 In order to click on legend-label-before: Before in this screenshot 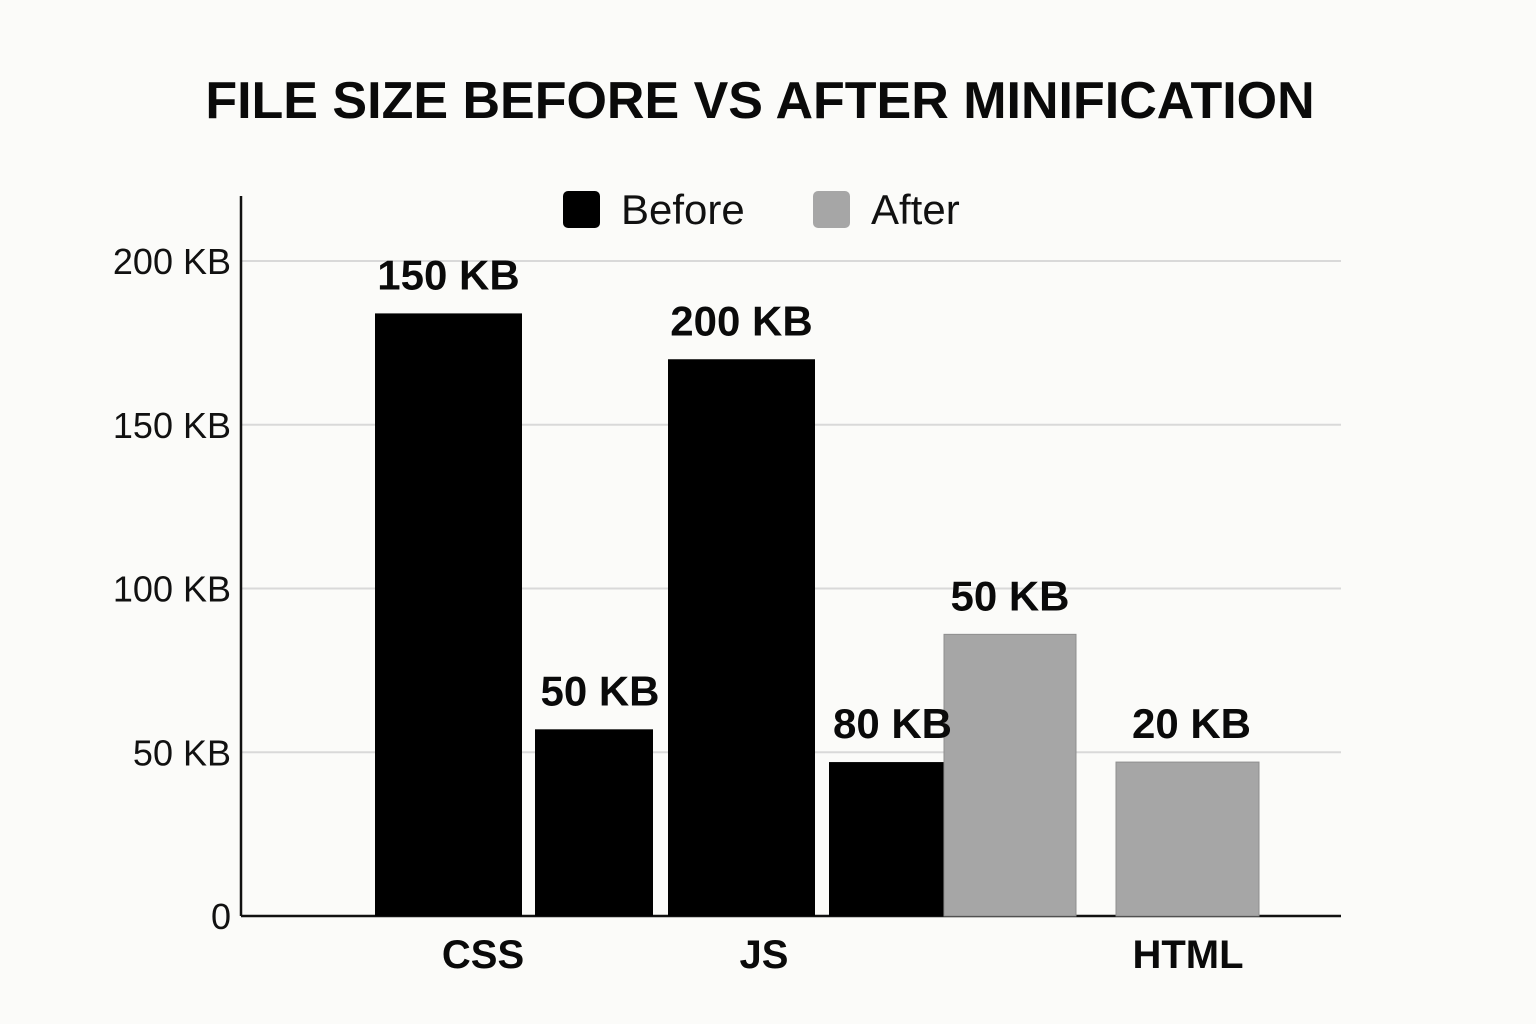, I will do `click(683, 209)`.